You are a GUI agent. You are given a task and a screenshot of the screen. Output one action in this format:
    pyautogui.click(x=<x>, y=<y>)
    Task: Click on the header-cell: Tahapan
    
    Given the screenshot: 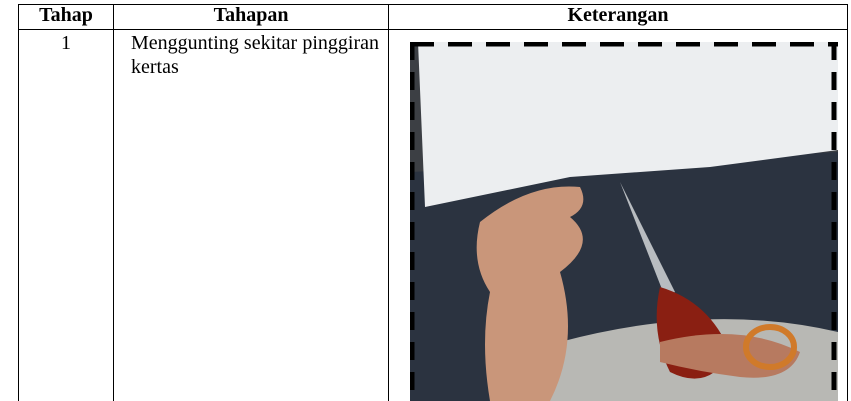 What is the action you would take?
    pyautogui.click(x=251, y=15)
    